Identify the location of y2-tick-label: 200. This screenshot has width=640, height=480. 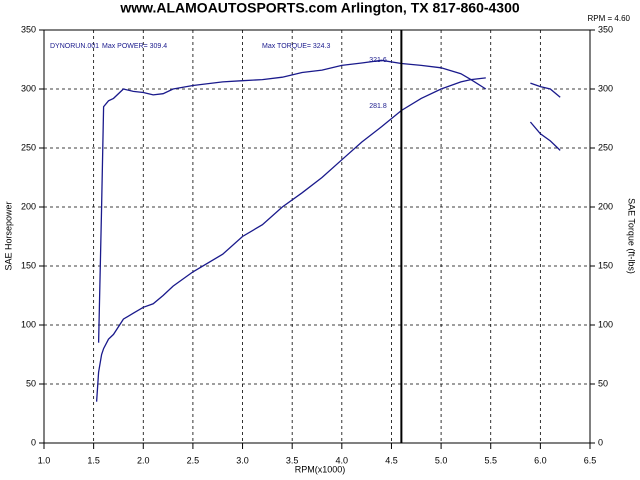
(605, 206).